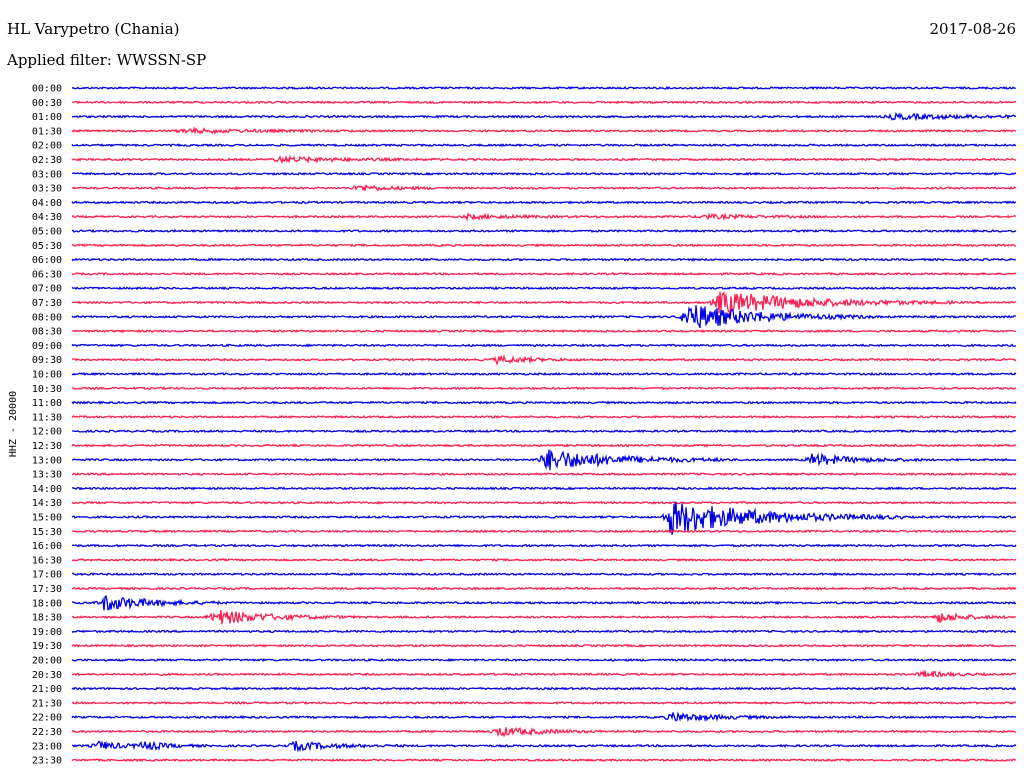 The height and width of the screenshot is (780, 1024). Describe the element at coordinates (47, 632) in the screenshot. I see `time-tick-label: 19:00` at that location.